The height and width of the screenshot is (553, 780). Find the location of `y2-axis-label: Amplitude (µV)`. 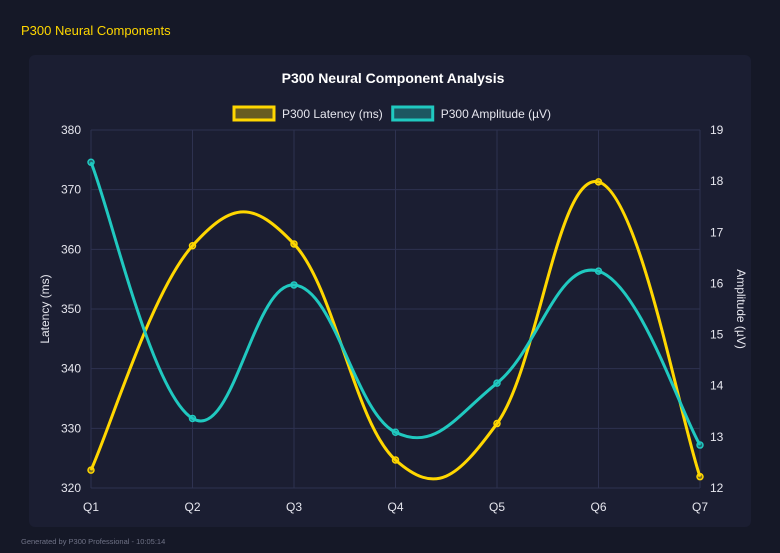

y2-axis-label: Amplitude (µV) is located at coordinates (741, 309).